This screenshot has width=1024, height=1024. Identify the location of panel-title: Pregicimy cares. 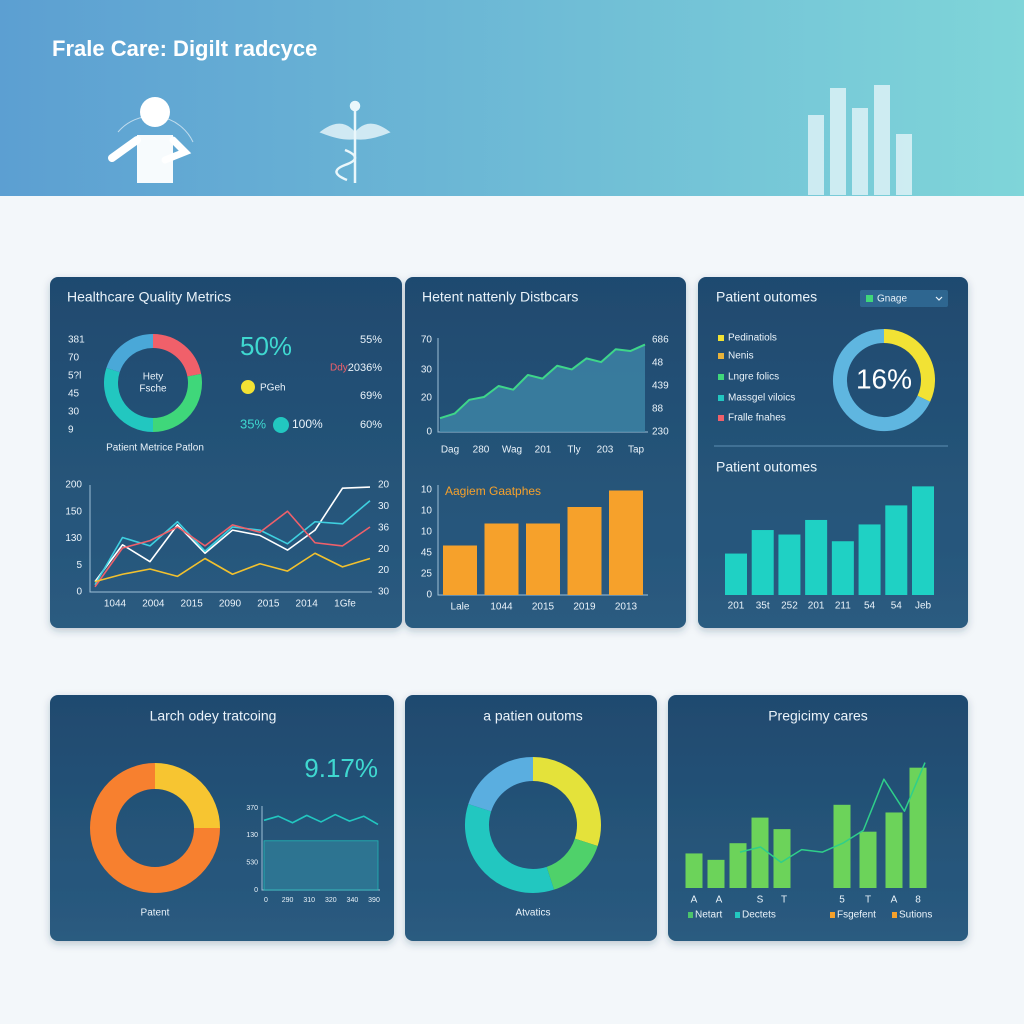
(818, 716).